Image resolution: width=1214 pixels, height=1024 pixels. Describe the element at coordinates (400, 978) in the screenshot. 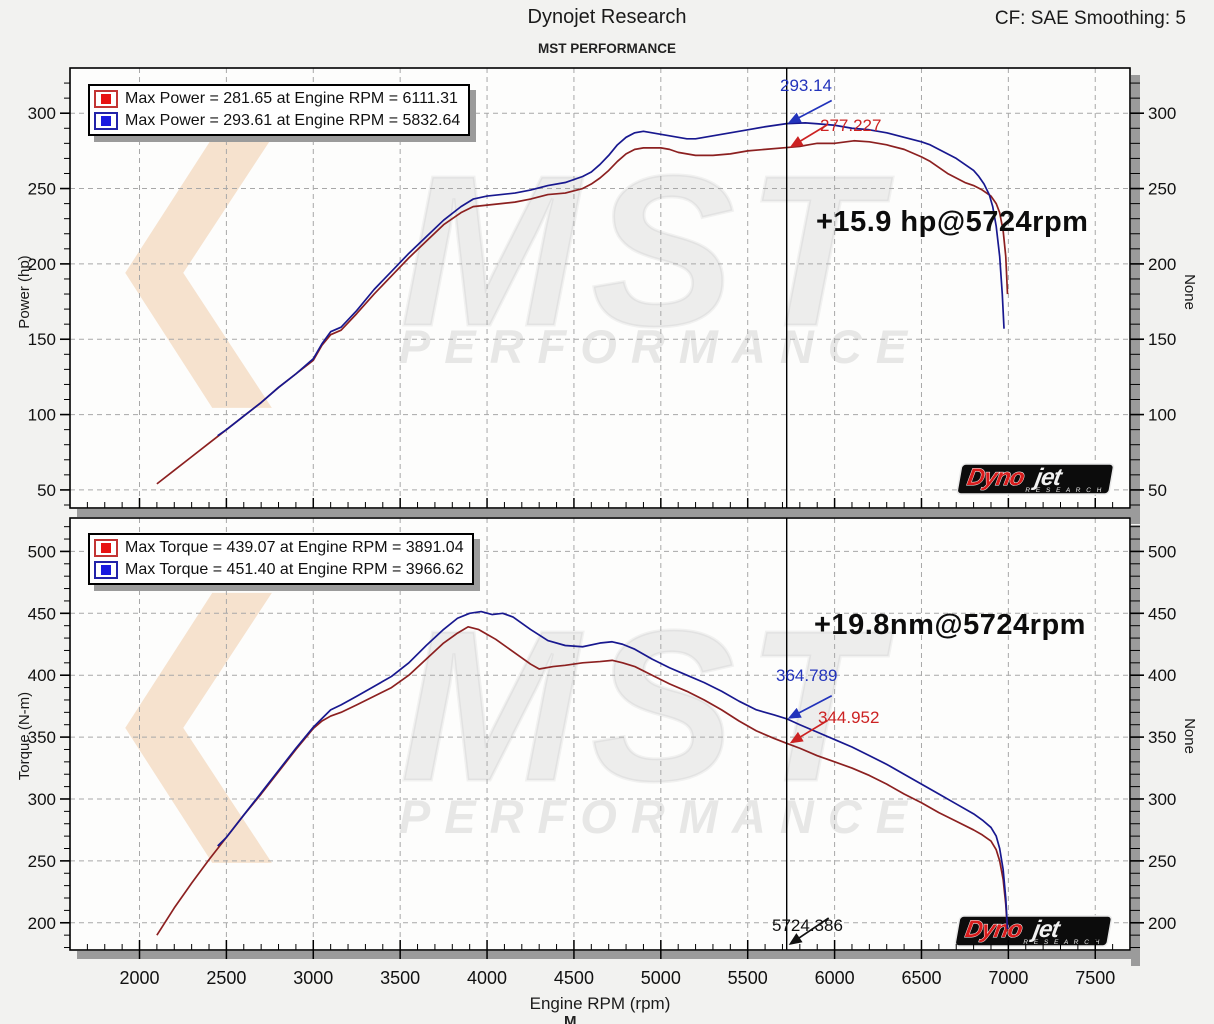

I see `svg-text: 3500` at that location.